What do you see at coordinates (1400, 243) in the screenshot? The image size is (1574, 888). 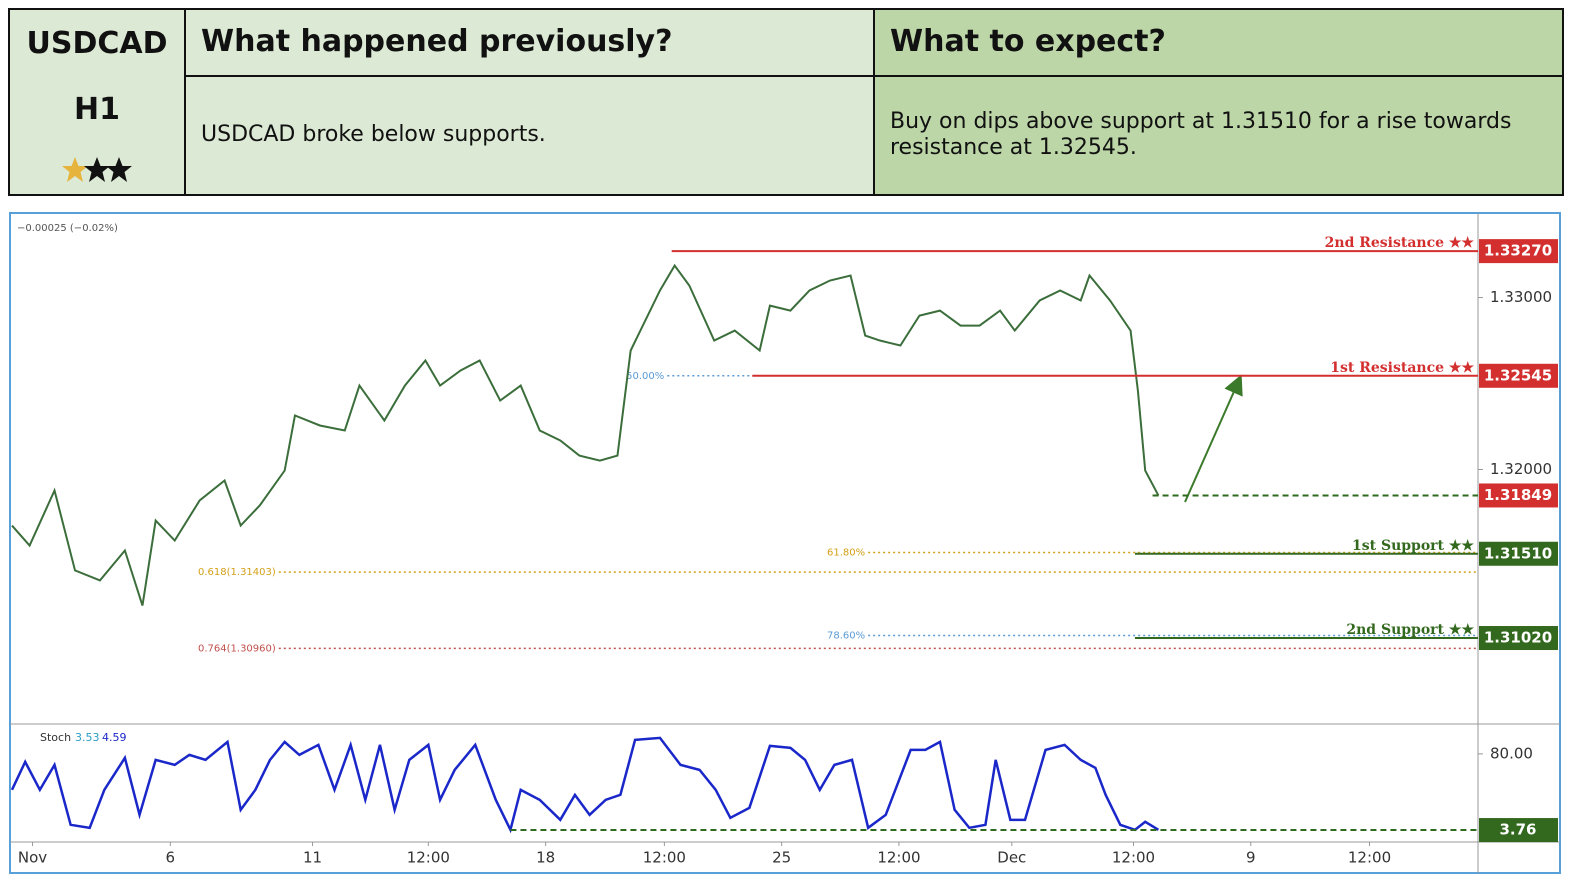 I see `level-name: 2nd Resistance ★★` at bounding box center [1400, 243].